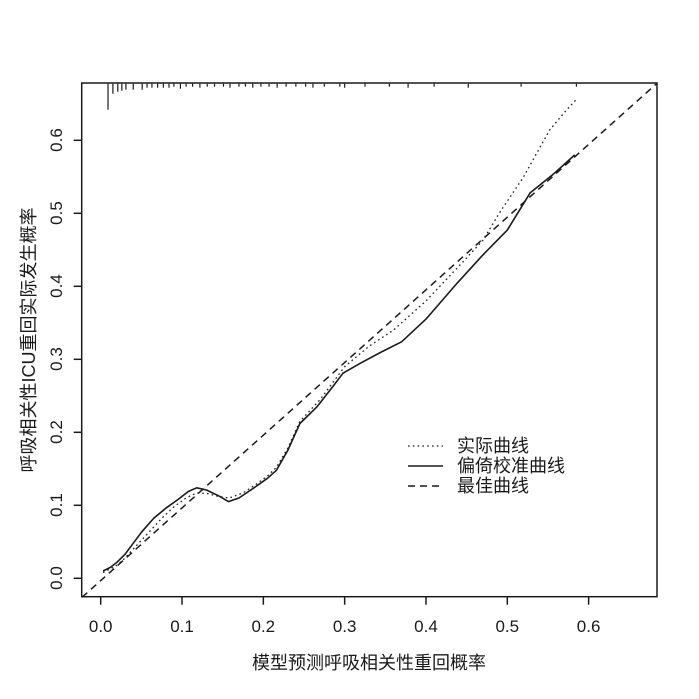 This screenshot has height=699, width=699. I want to click on y-tick-label: 0.3, so click(56, 359).